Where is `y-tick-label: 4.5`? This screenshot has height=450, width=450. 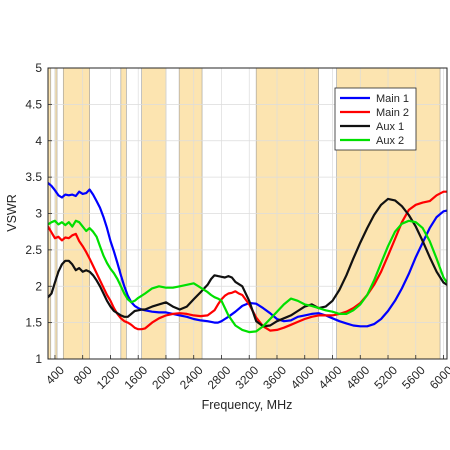 y-tick-label: 4.5 is located at coordinates (33, 104).